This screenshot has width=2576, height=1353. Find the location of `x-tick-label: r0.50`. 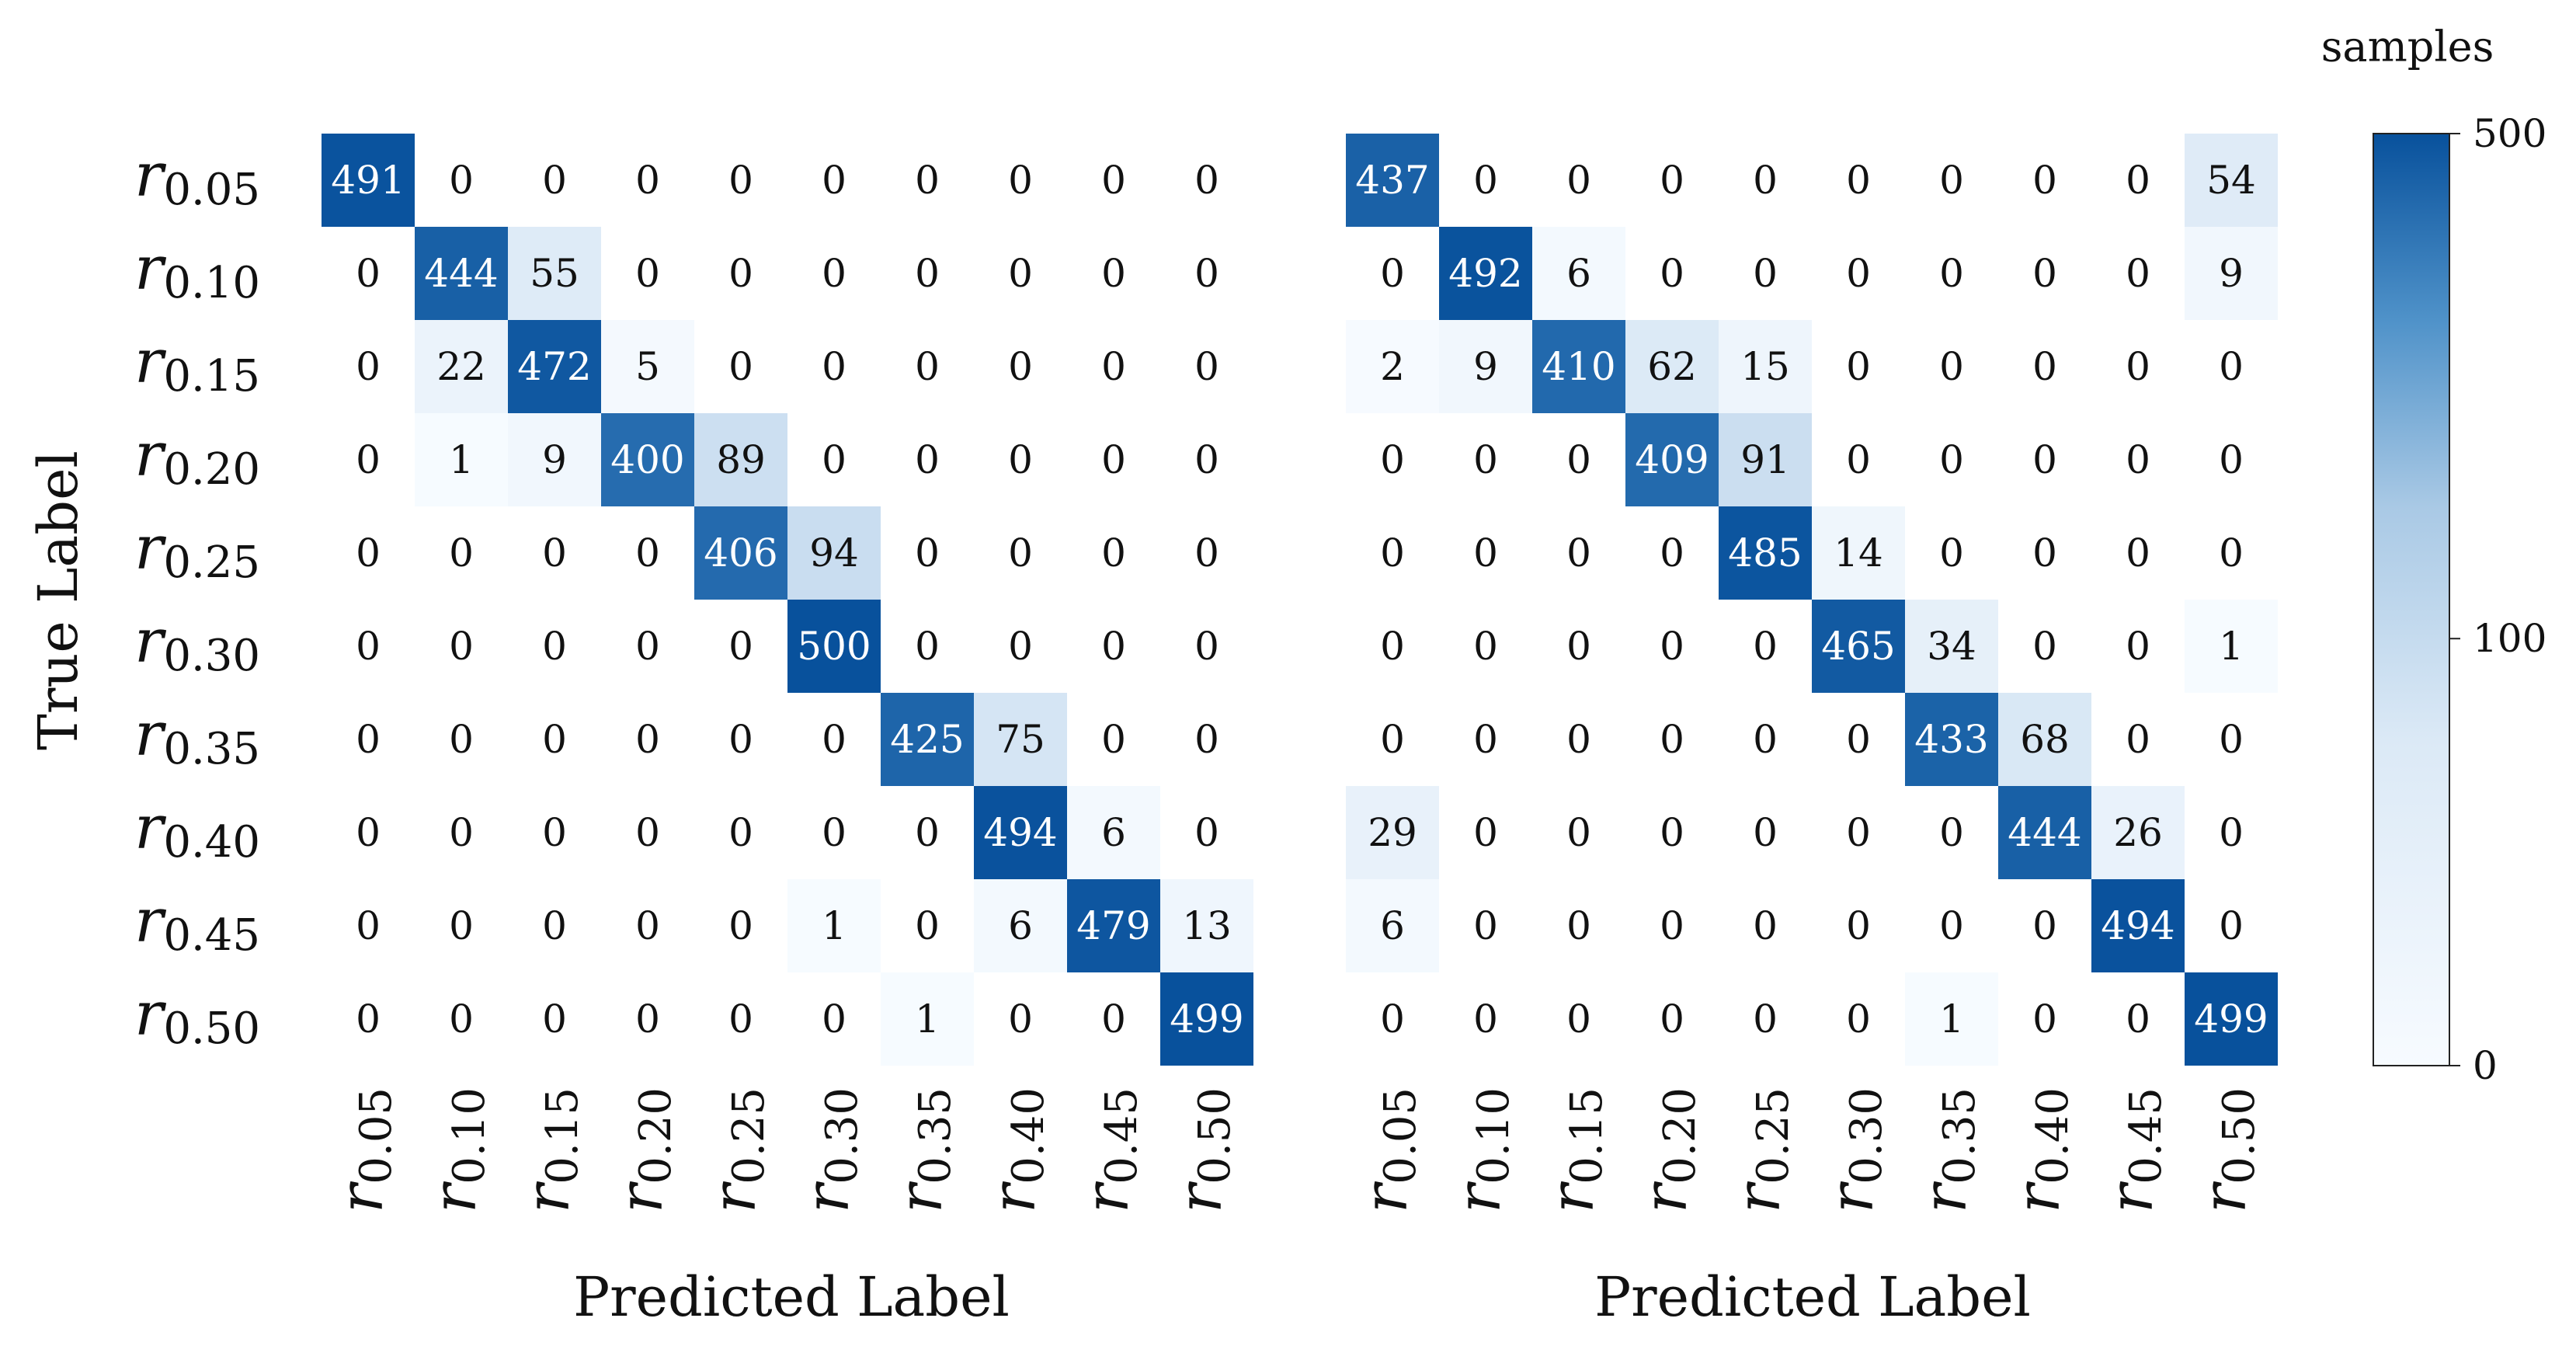

x-tick-label: r0.50 is located at coordinates (1203, 1150).